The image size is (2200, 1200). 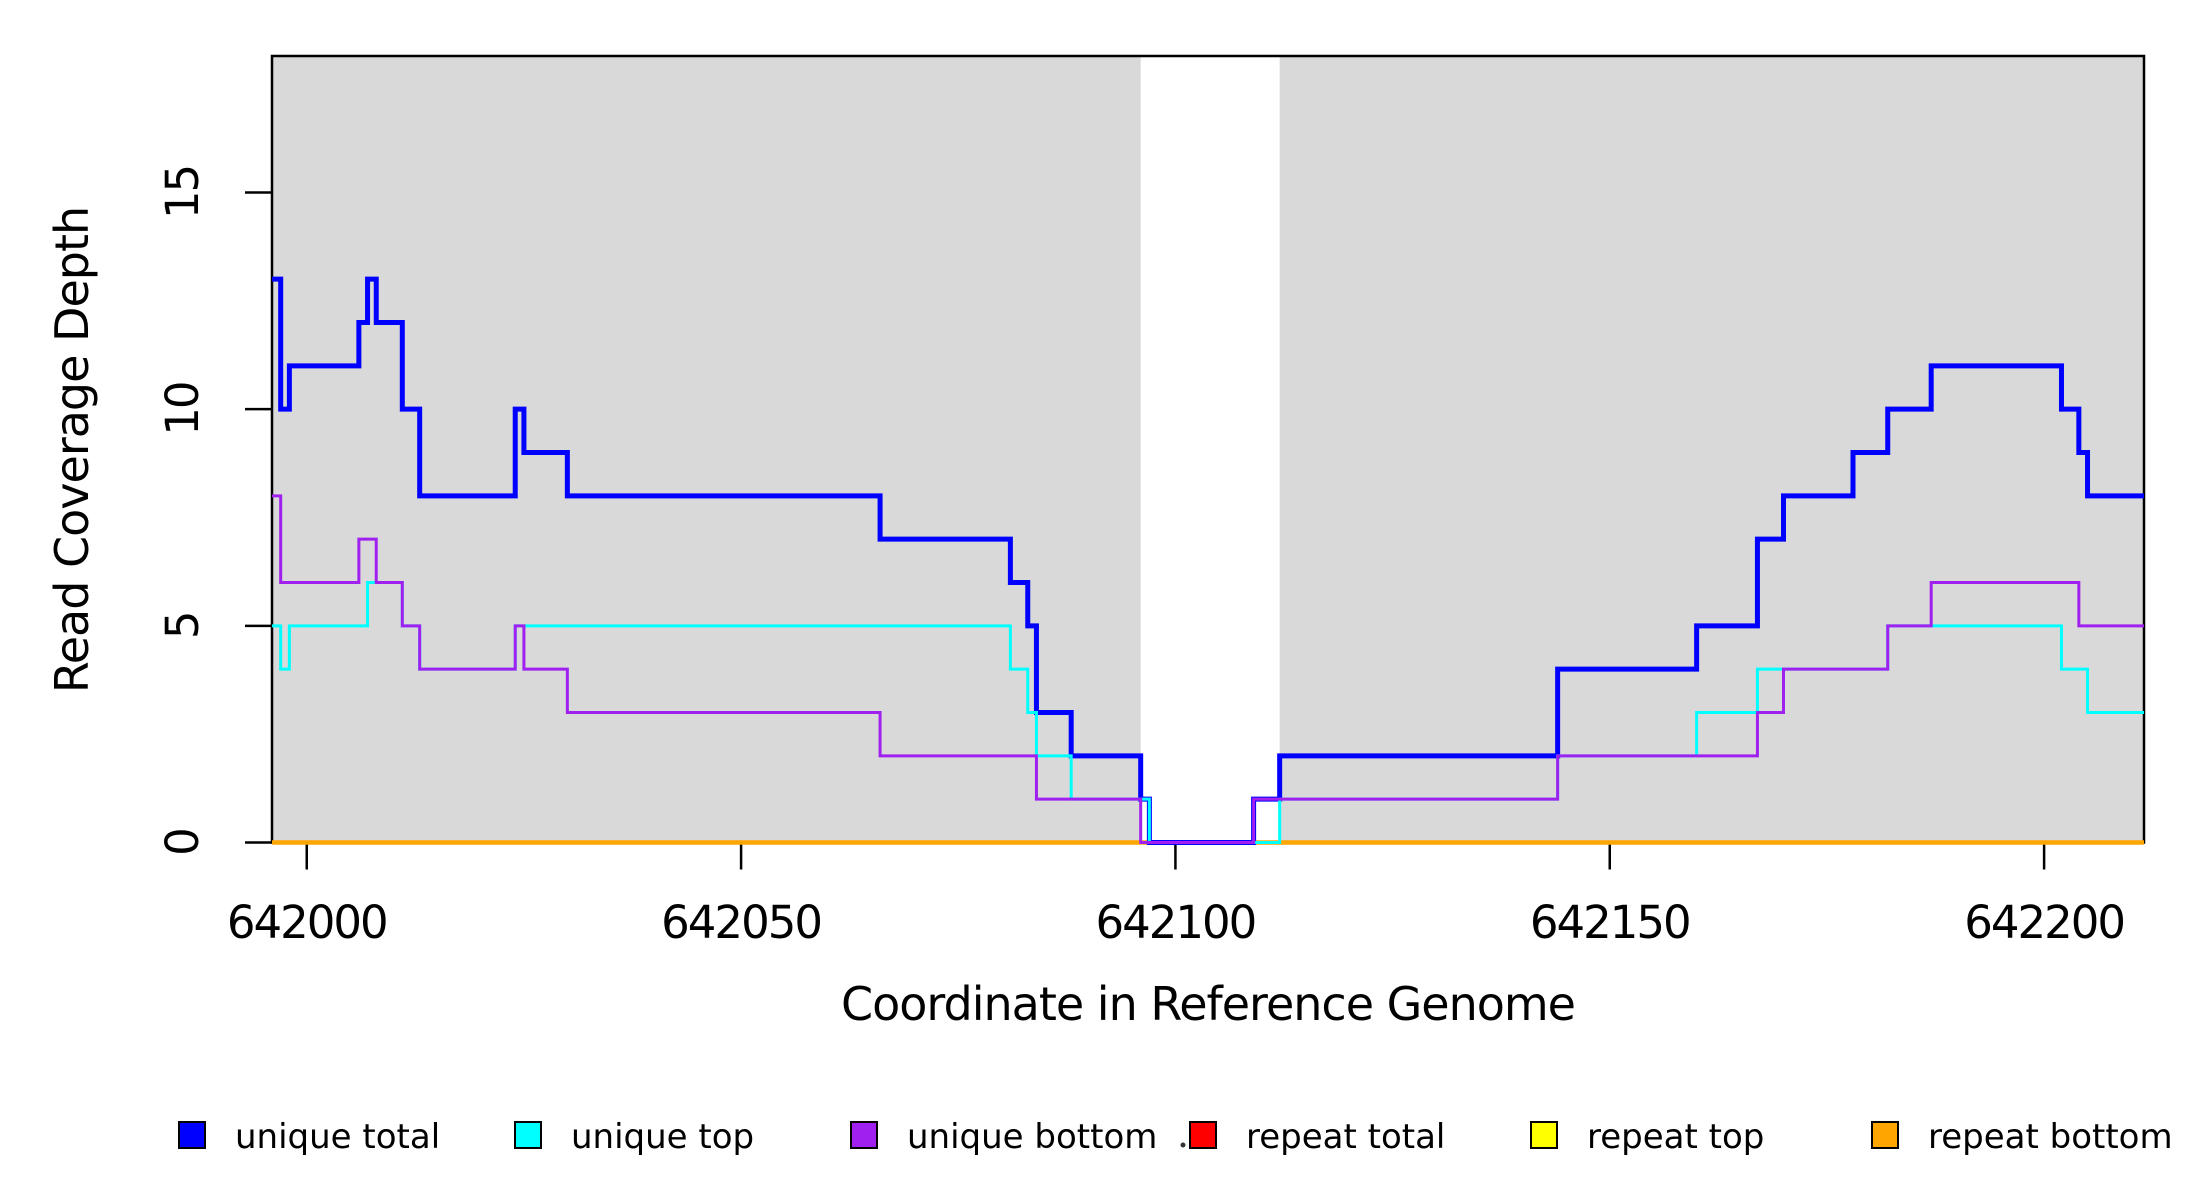 I want to click on legend-item-unique-top: unique top, so click(x=634, y=1137).